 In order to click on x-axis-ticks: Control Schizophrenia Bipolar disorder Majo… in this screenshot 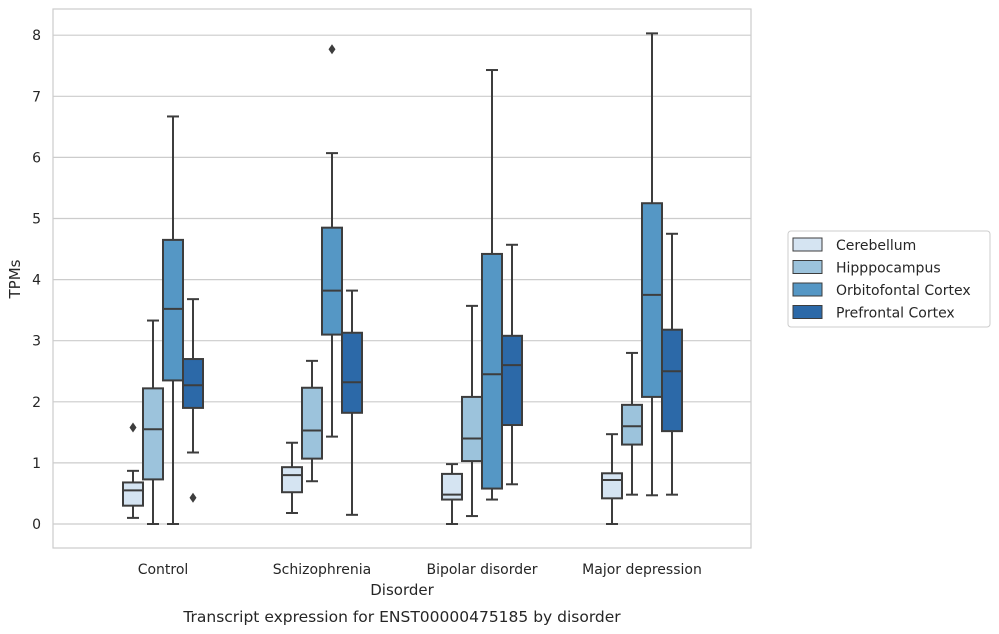, I will do `click(420, 570)`.